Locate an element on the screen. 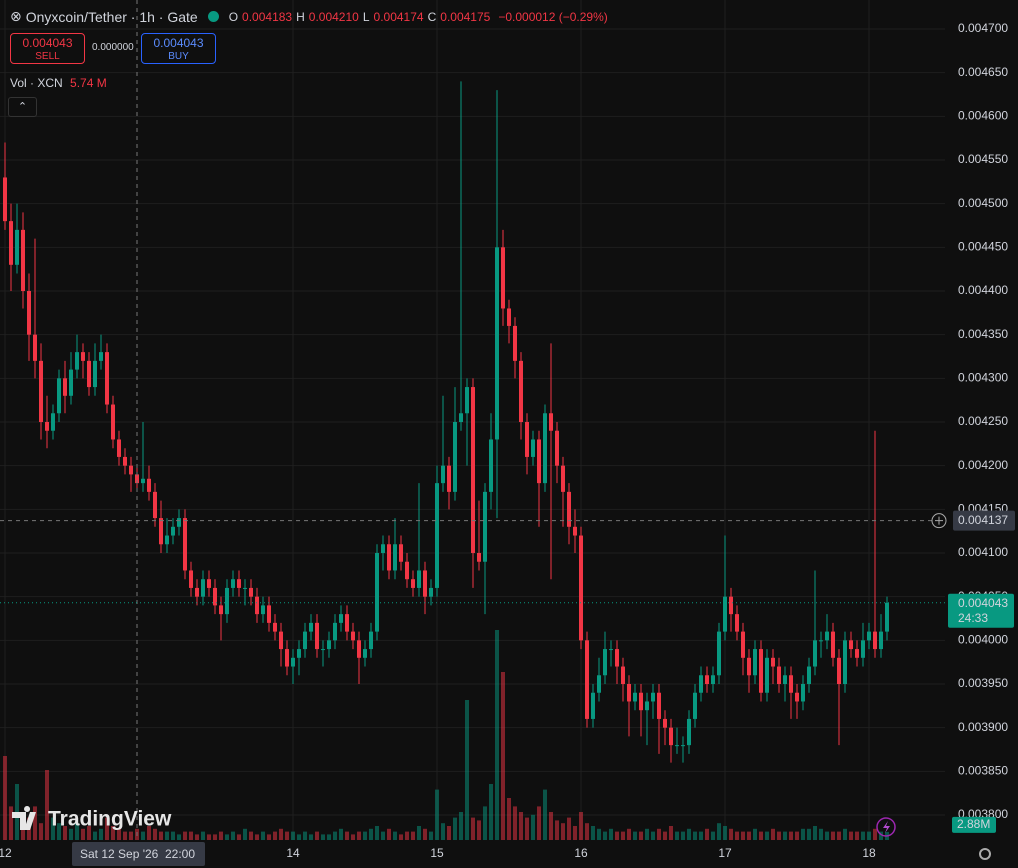  x-tick-label: 15 is located at coordinates (437, 853).